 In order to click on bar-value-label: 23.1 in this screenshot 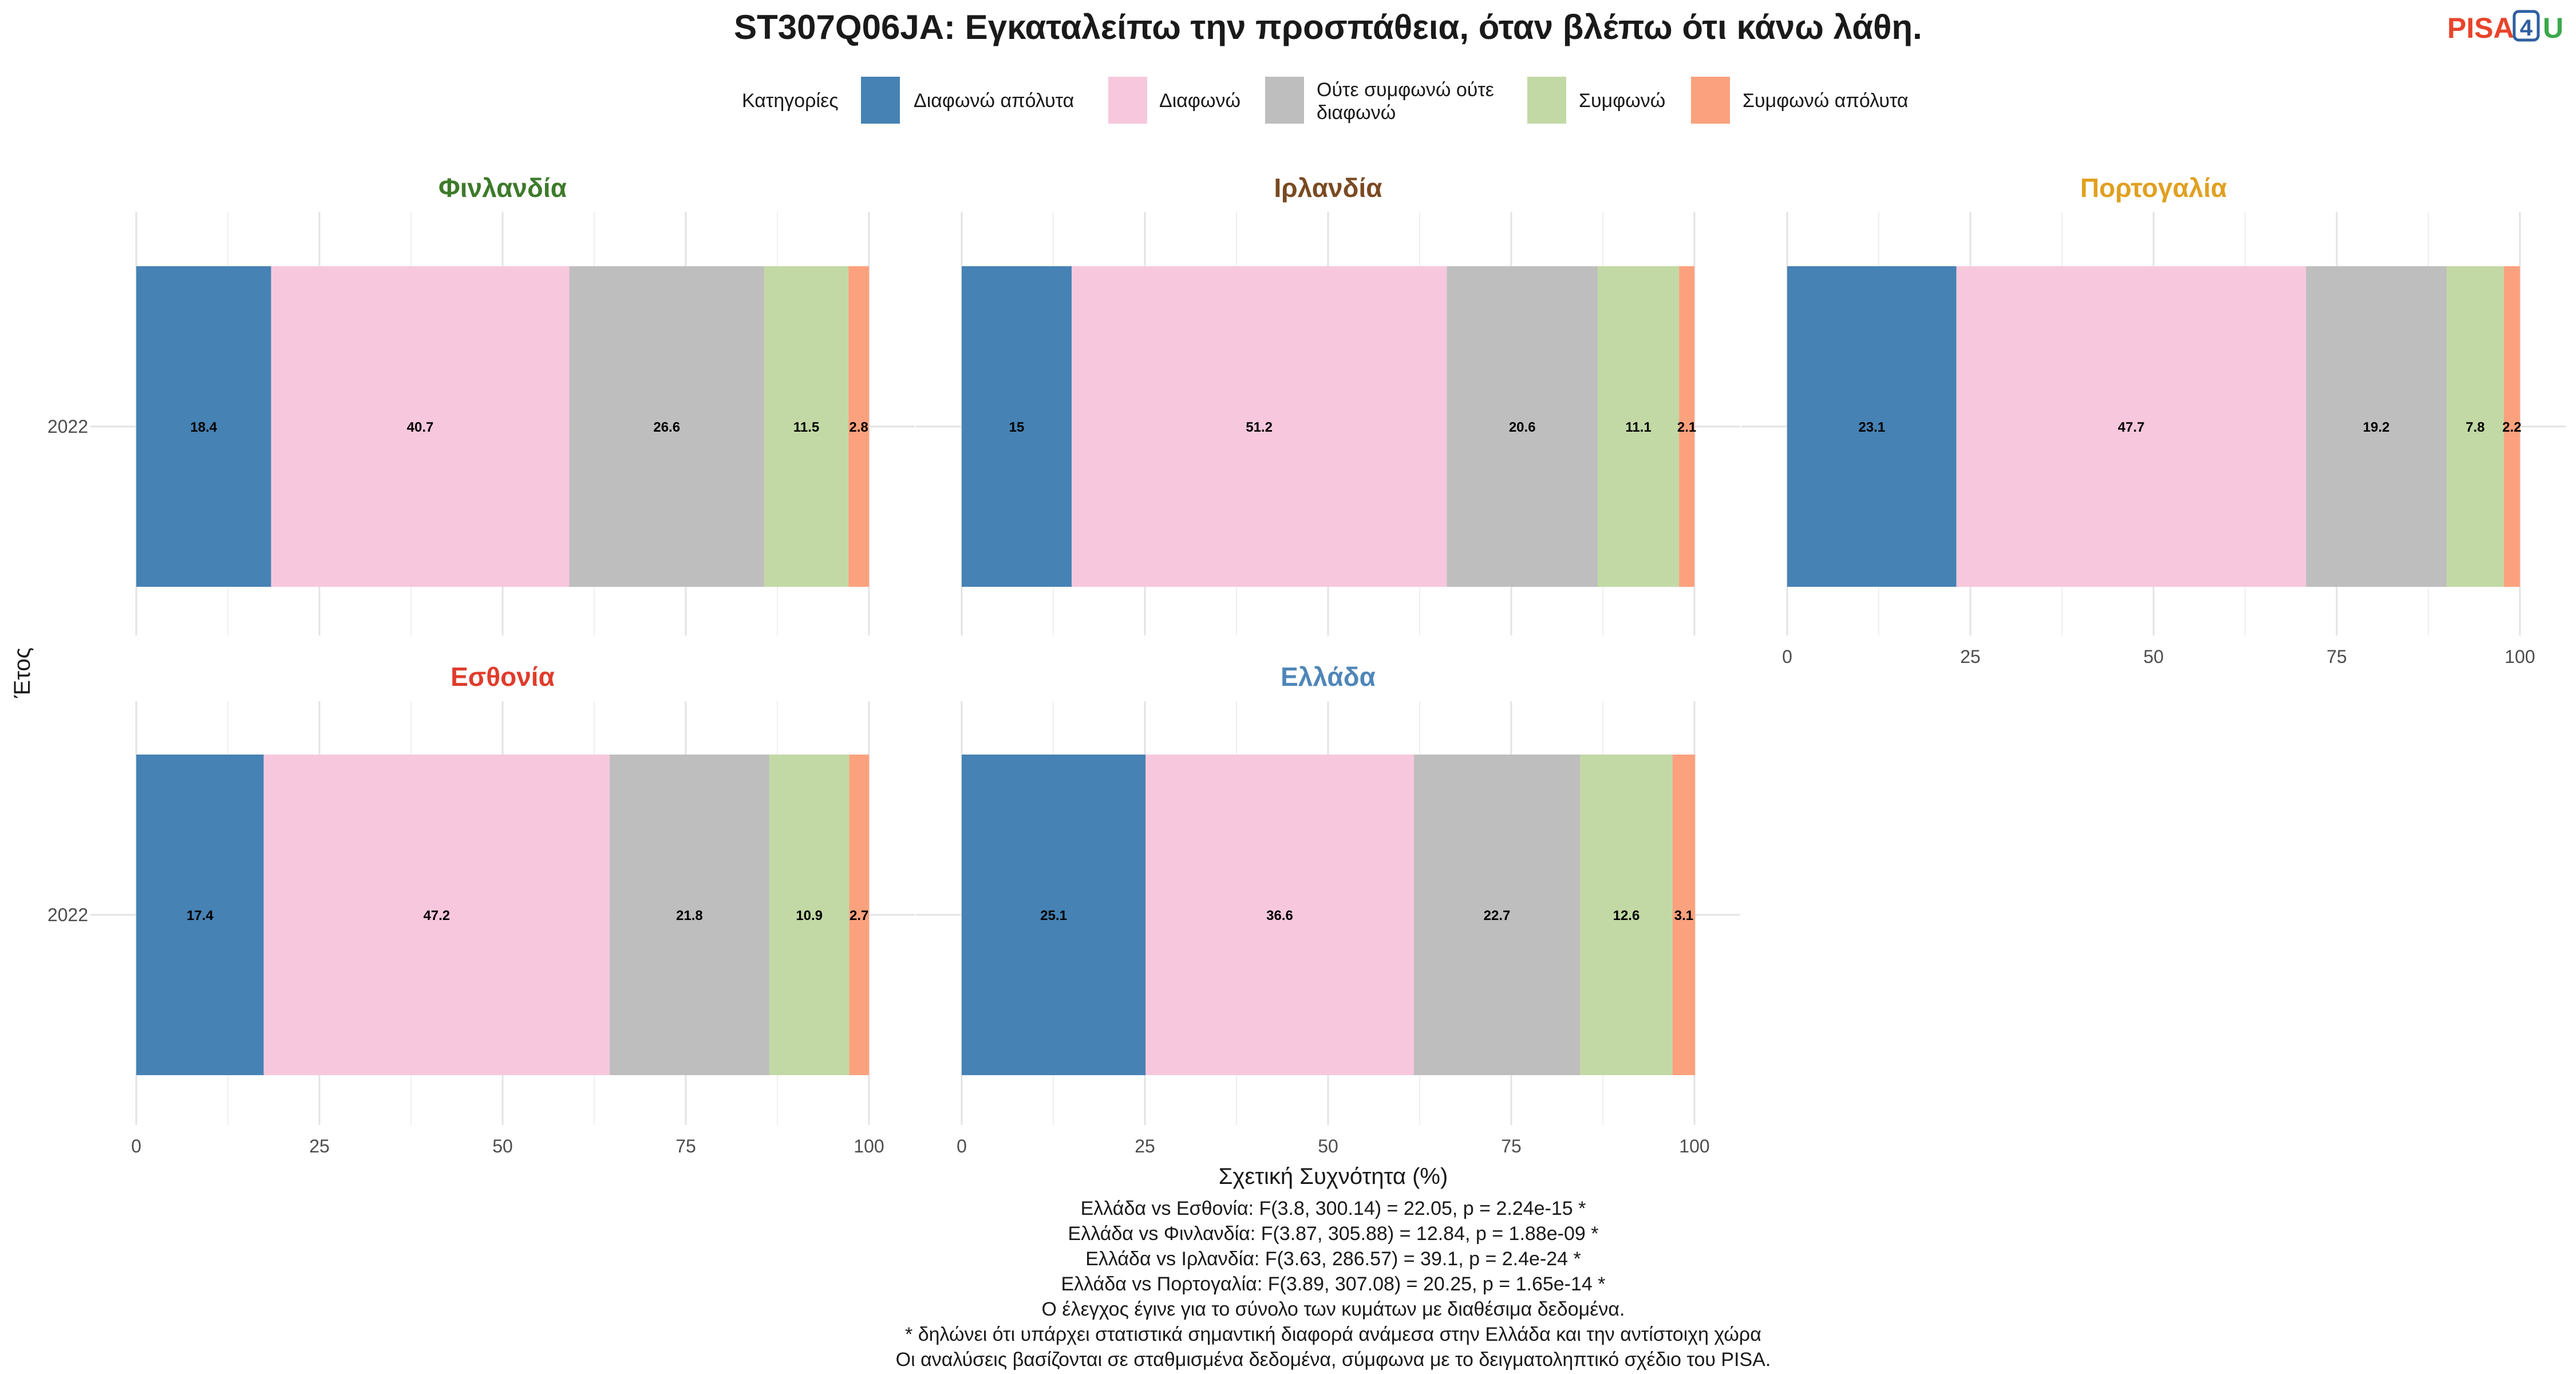, I will do `click(1871, 427)`.